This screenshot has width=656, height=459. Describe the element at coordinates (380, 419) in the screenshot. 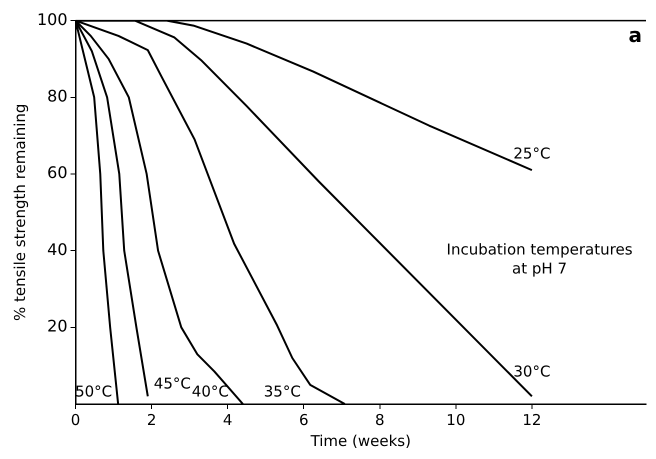

I see `x-tick-label: 8` at that location.